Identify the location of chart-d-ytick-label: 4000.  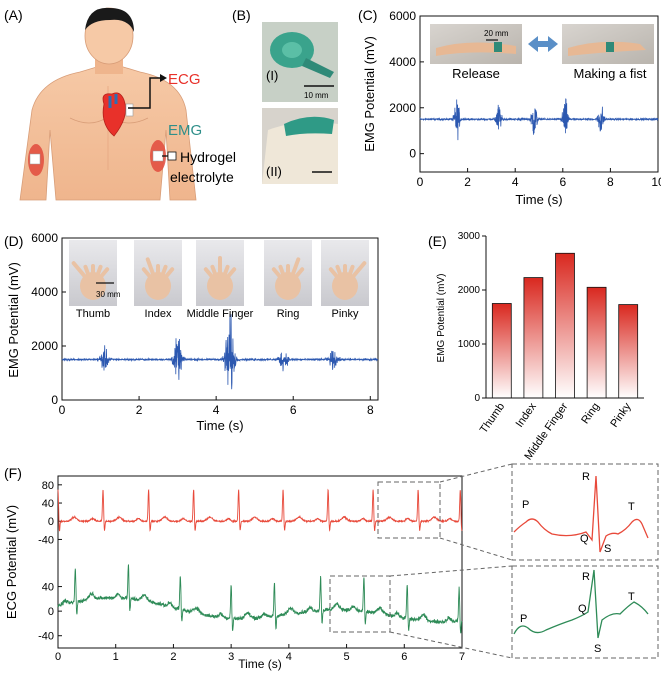
(44, 292).